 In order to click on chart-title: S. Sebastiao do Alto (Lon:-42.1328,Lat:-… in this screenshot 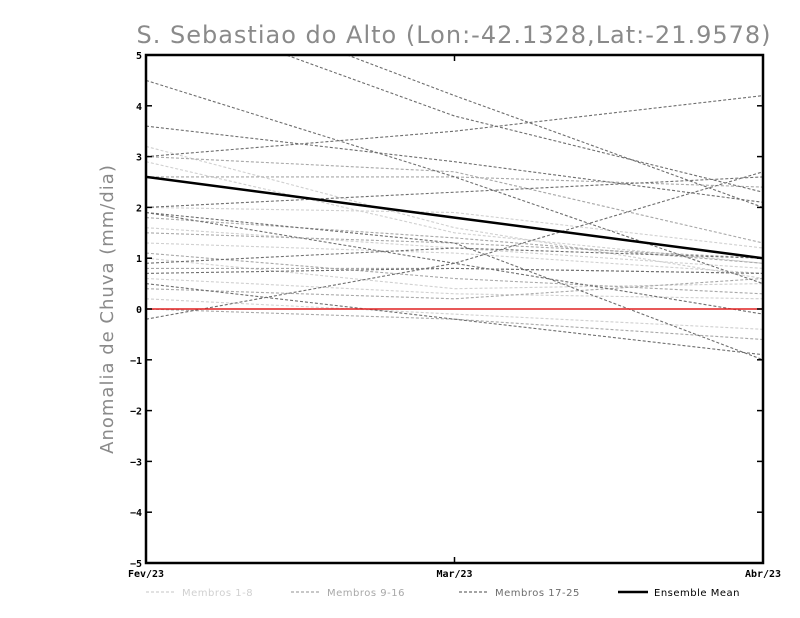, I will do `click(453, 35)`.